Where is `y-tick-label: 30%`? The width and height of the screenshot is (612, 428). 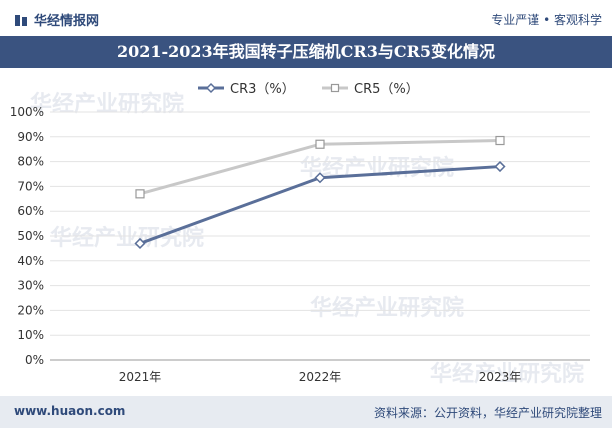
y-tick-label: 30% is located at coordinates (30, 286).